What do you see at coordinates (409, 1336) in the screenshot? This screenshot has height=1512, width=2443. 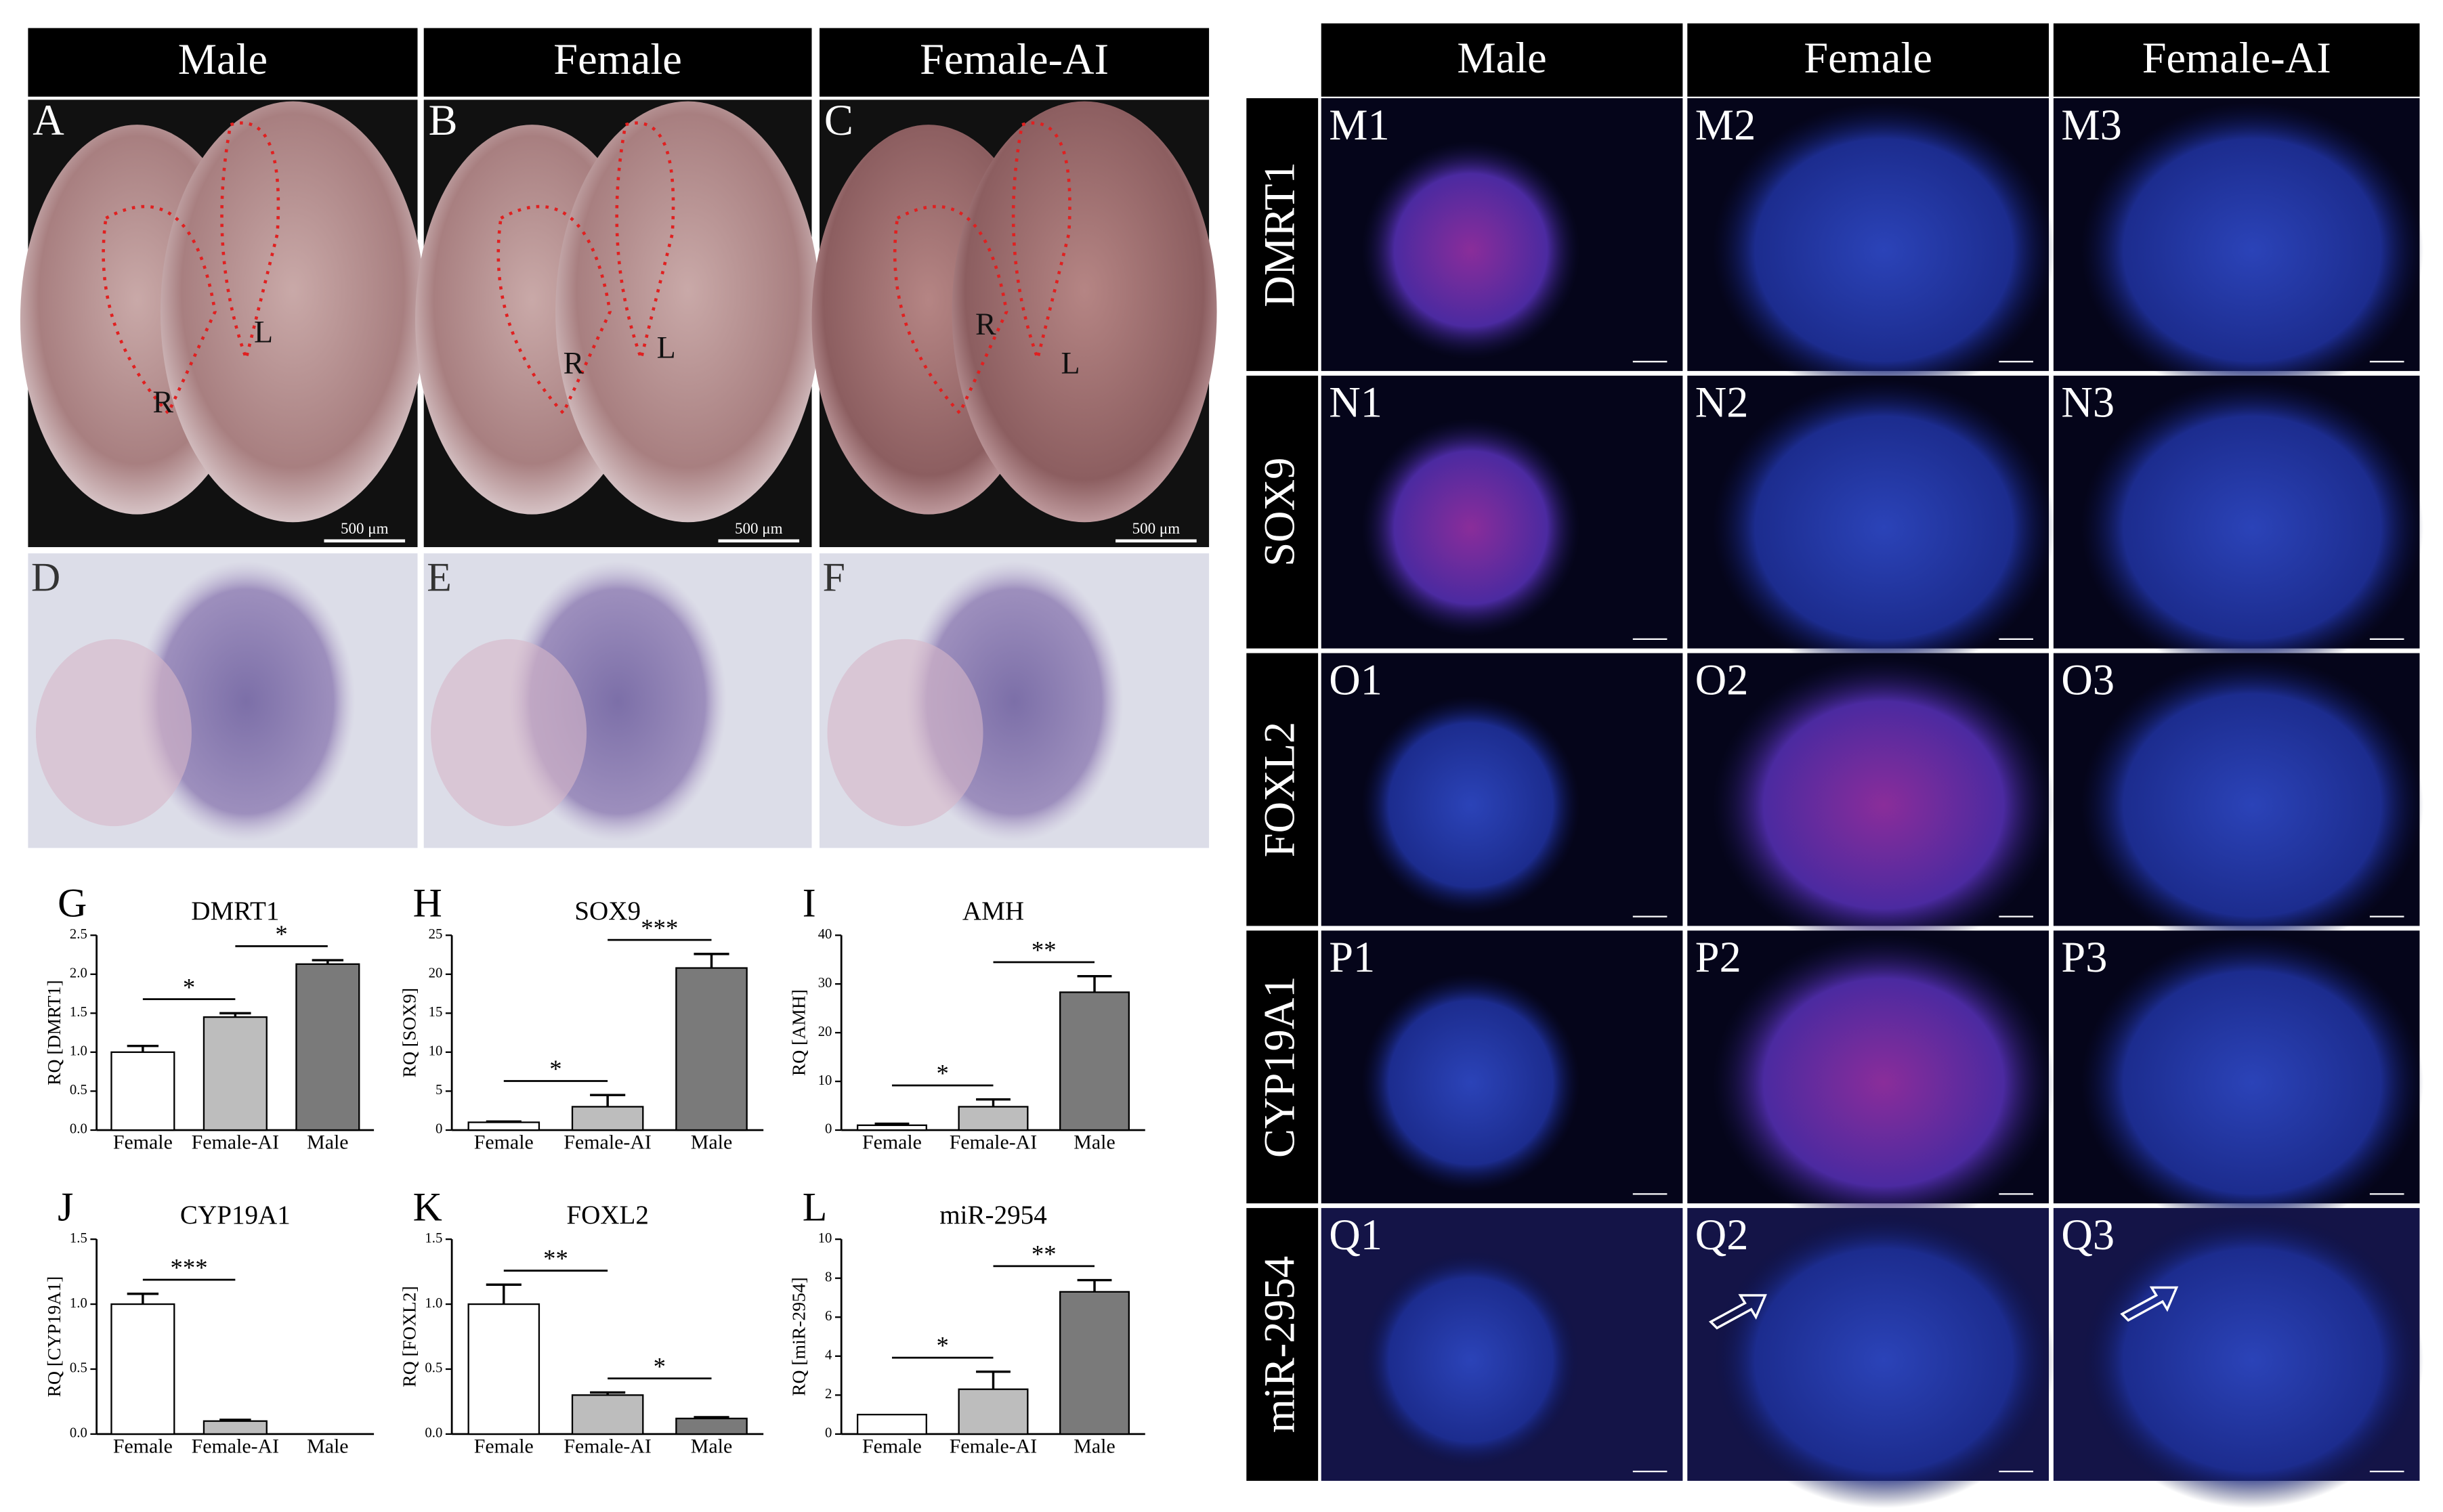 I see `y-axis-label: RQ [FOXL2]` at bounding box center [409, 1336].